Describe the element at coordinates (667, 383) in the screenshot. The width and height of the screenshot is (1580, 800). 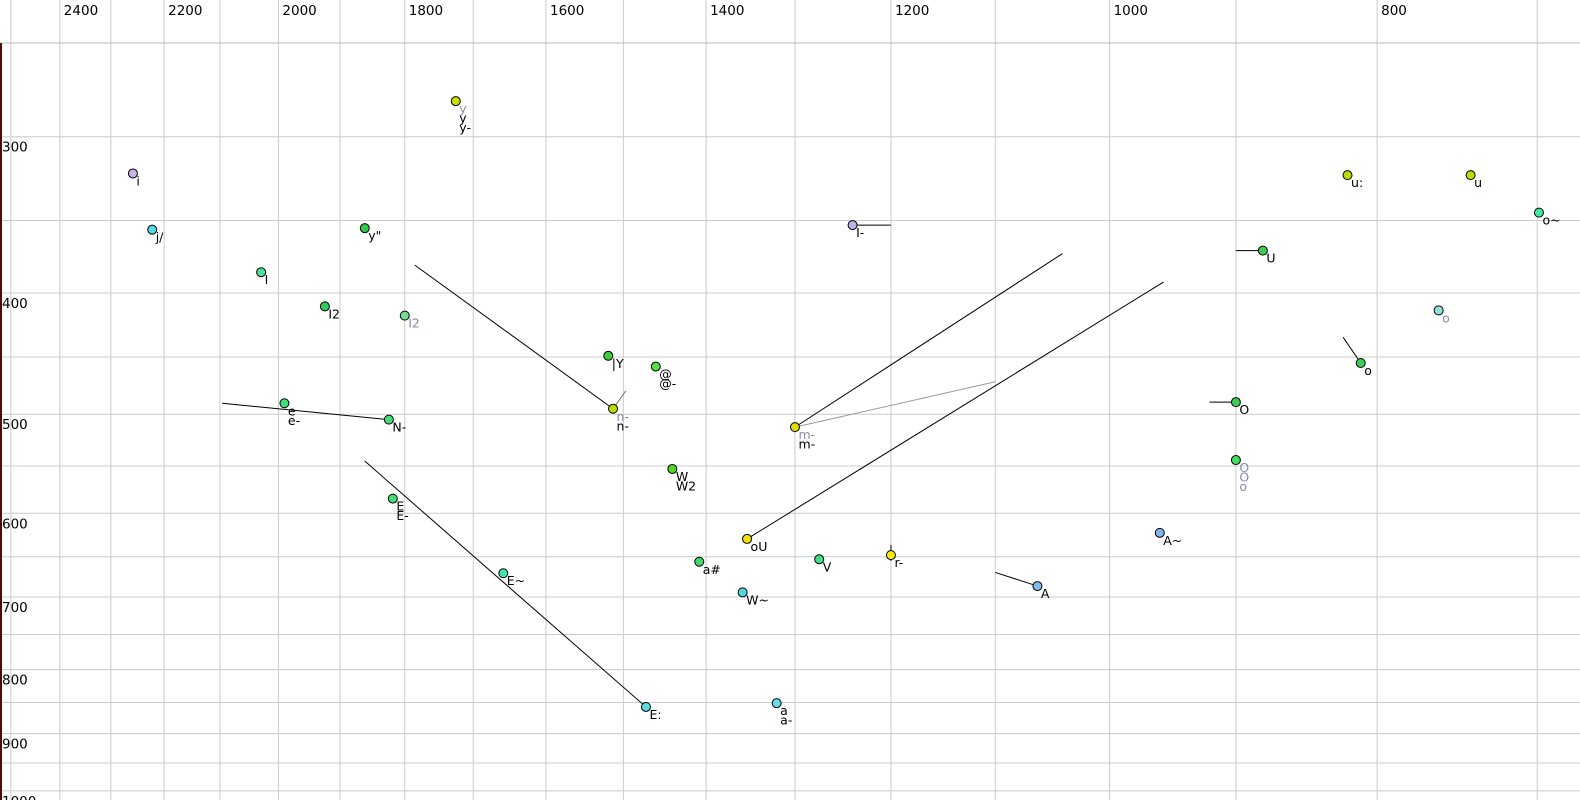
I see `data-point-label: @-` at that location.